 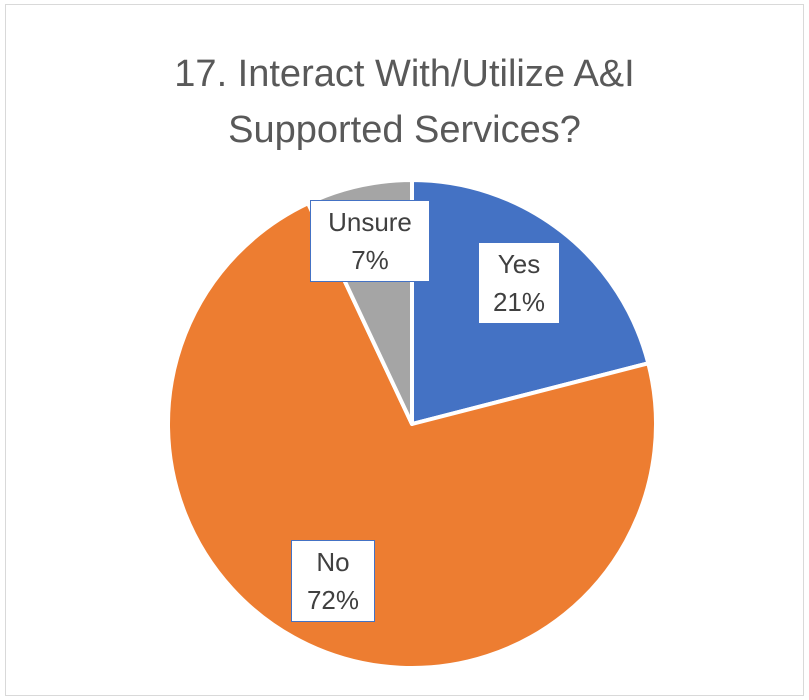 What do you see at coordinates (333, 581) in the screenshot?
I see `data-label-no: No 72%` at bounding box center [333, 581].